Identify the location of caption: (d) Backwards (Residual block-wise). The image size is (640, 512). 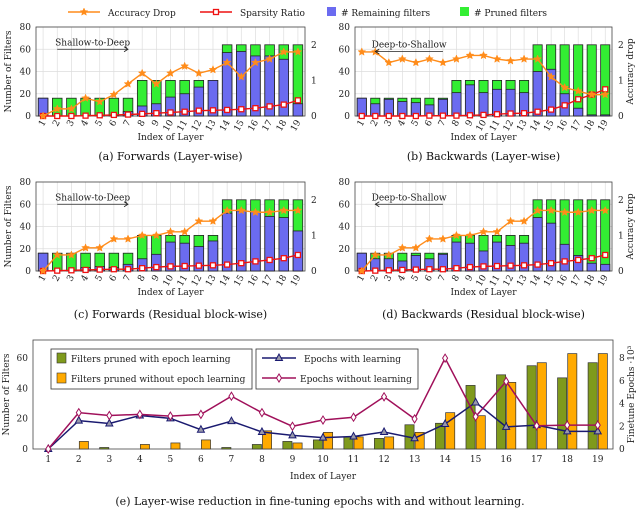
(483, 314).